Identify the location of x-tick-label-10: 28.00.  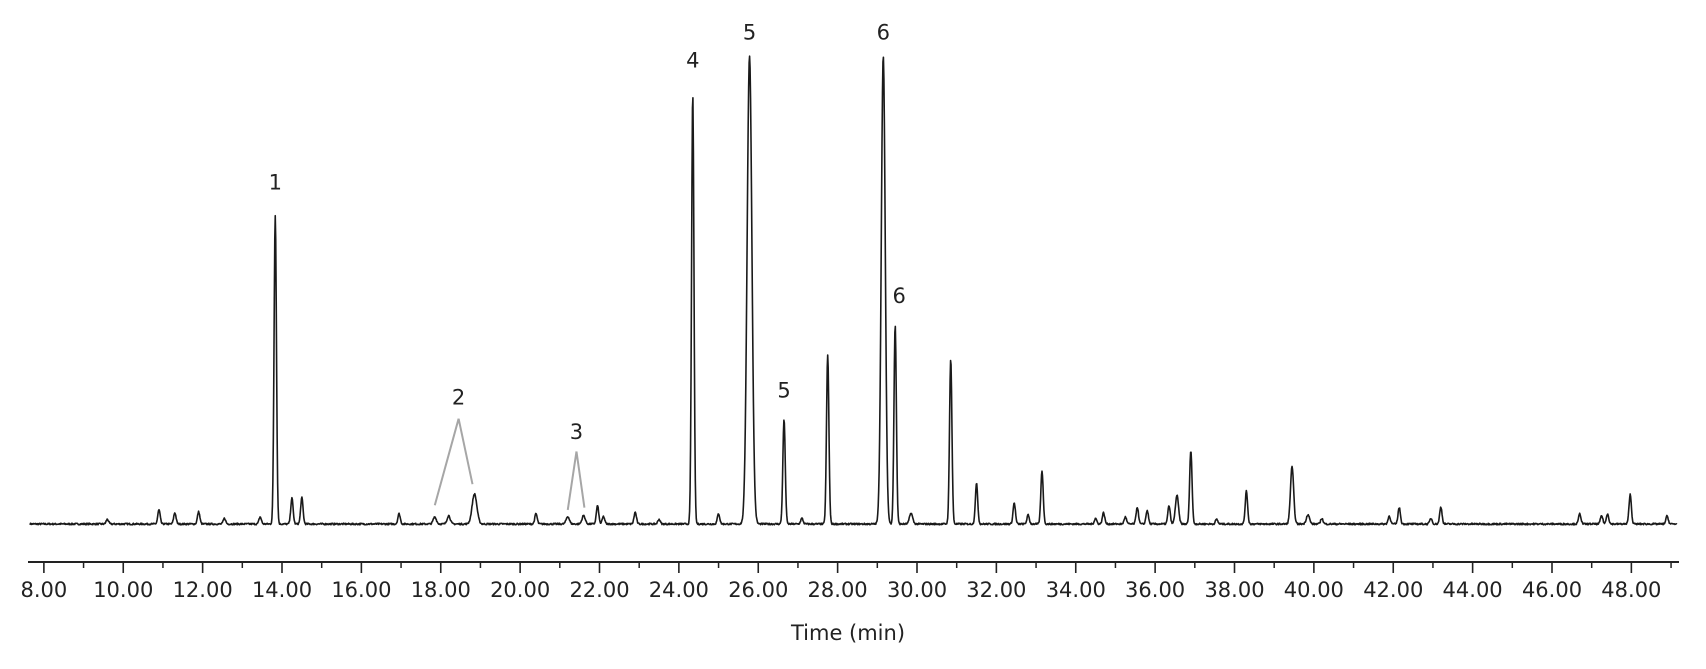
(838, 590).